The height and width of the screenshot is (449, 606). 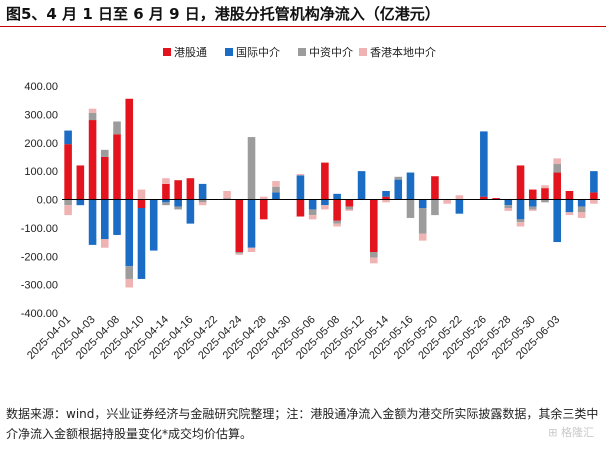 I want to click on y-tick-label: 400.00, so click(x=41, y=87).